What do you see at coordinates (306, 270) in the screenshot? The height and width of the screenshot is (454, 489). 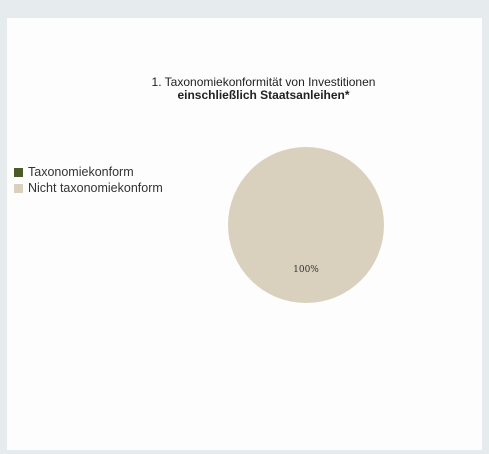 I see `slice-data-label: 100%` at bounding box center [306, 270].